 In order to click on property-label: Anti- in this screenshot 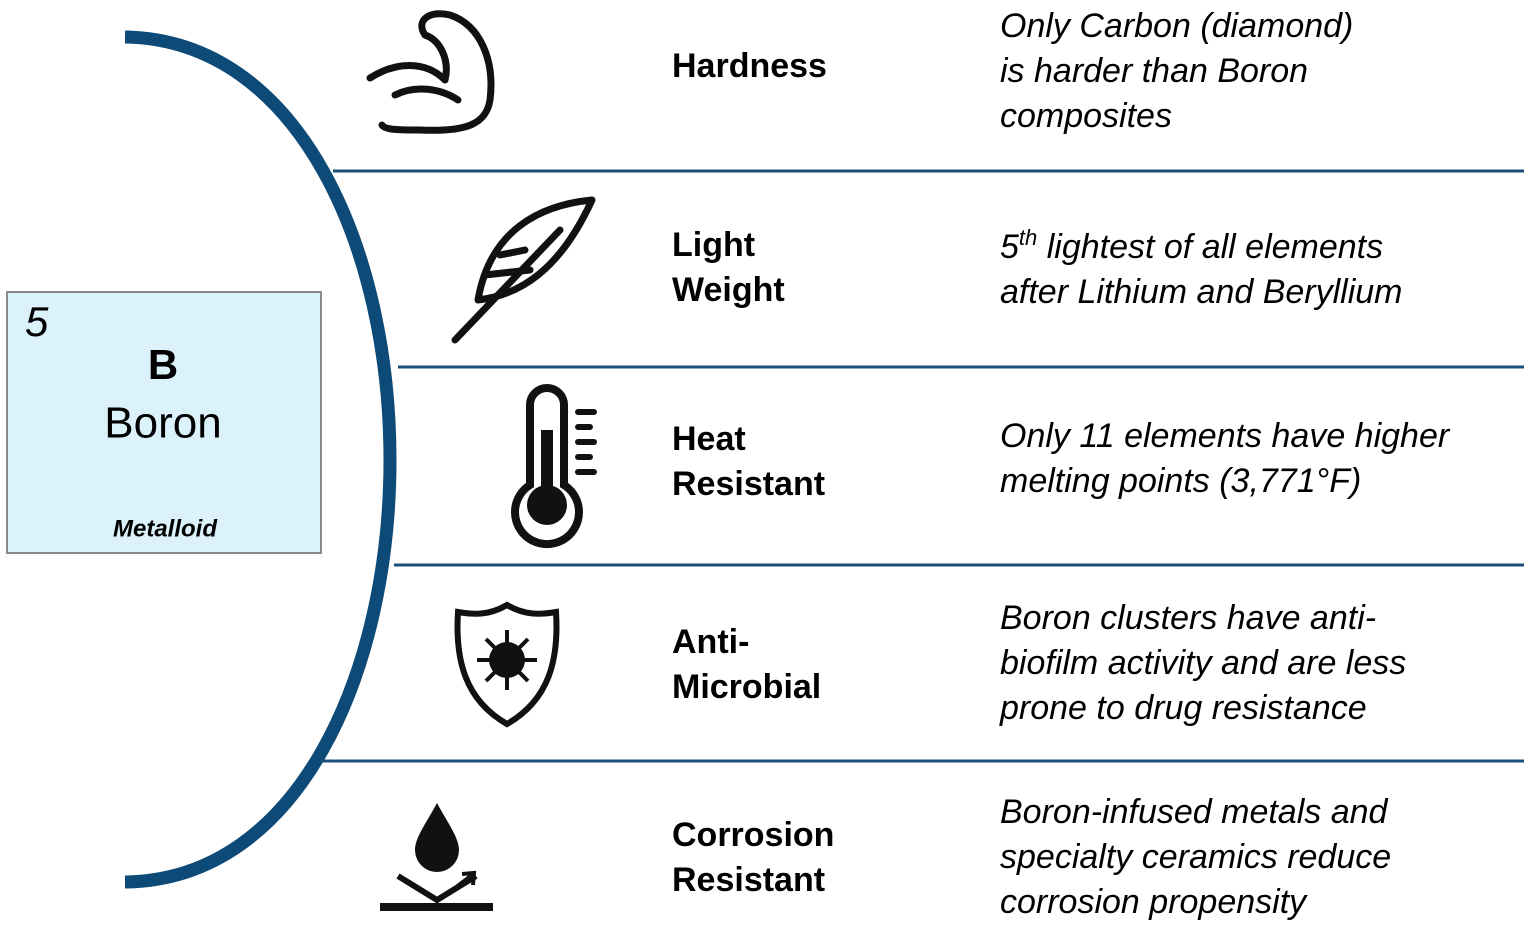, I will do `click(710, 642)`.